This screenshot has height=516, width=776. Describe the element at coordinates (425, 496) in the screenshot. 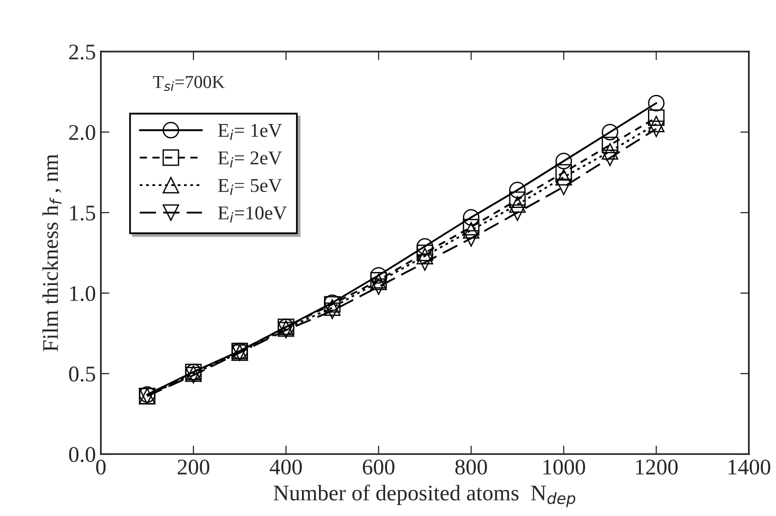

I see `x-axis-title: Number of deposited atoms N$_{dep}$` at that location.